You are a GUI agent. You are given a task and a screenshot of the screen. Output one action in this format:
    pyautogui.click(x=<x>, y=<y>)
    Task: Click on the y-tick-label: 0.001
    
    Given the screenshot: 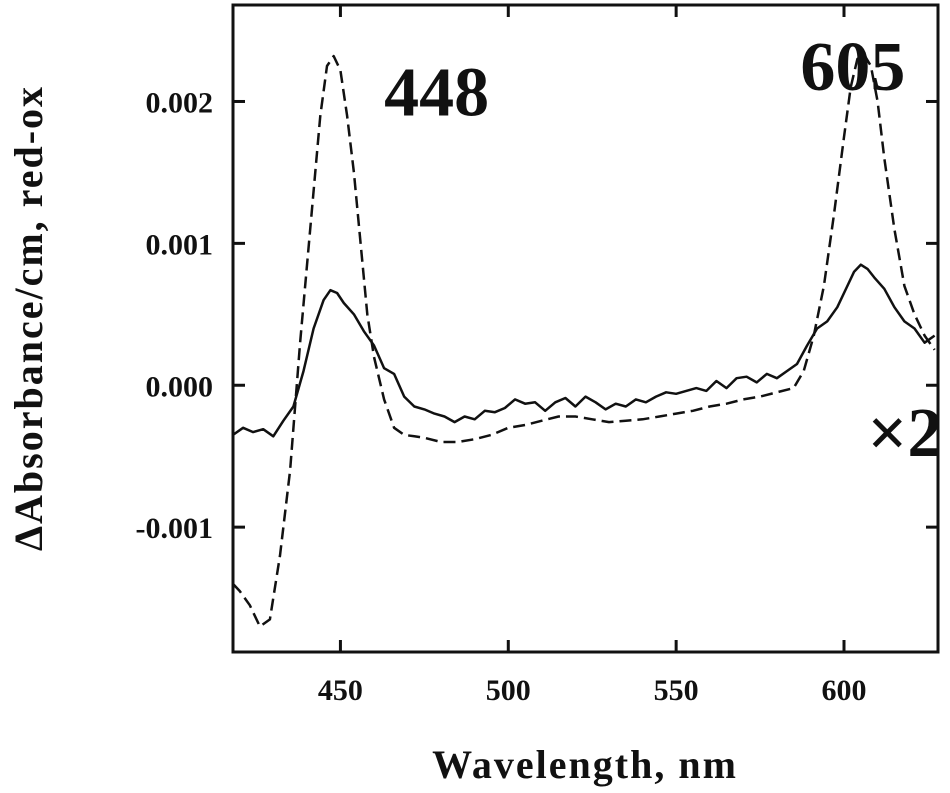 What is the action you would take?
    pyautogui.click(x=180, y=244)
    